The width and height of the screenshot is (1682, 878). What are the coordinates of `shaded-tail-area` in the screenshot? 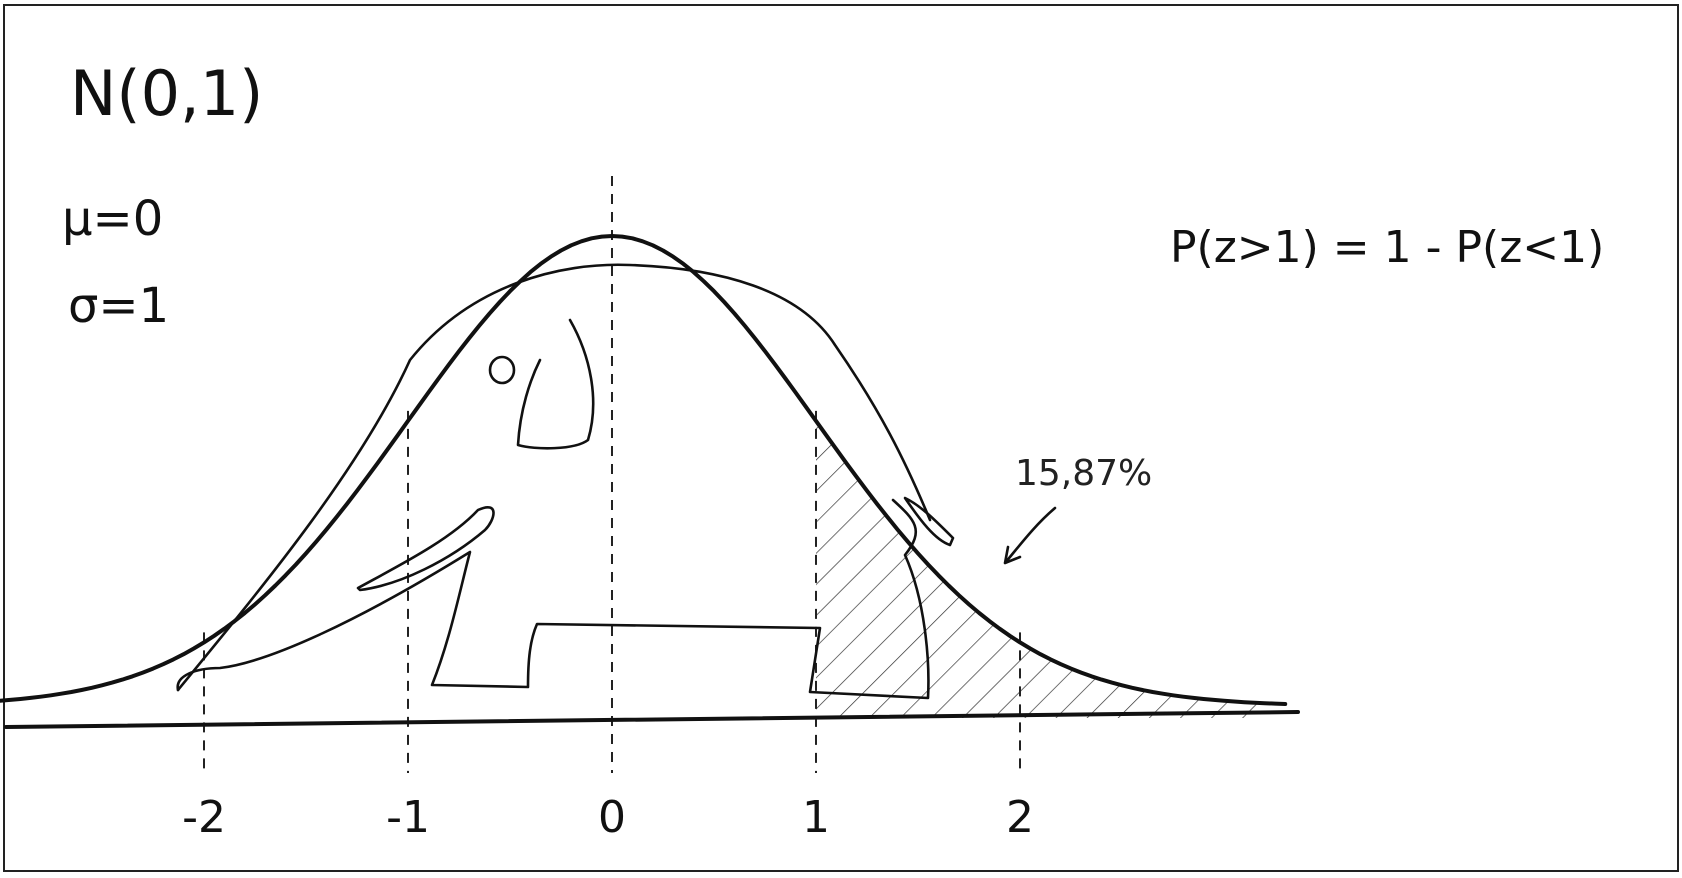 It's located at (1040, 569).